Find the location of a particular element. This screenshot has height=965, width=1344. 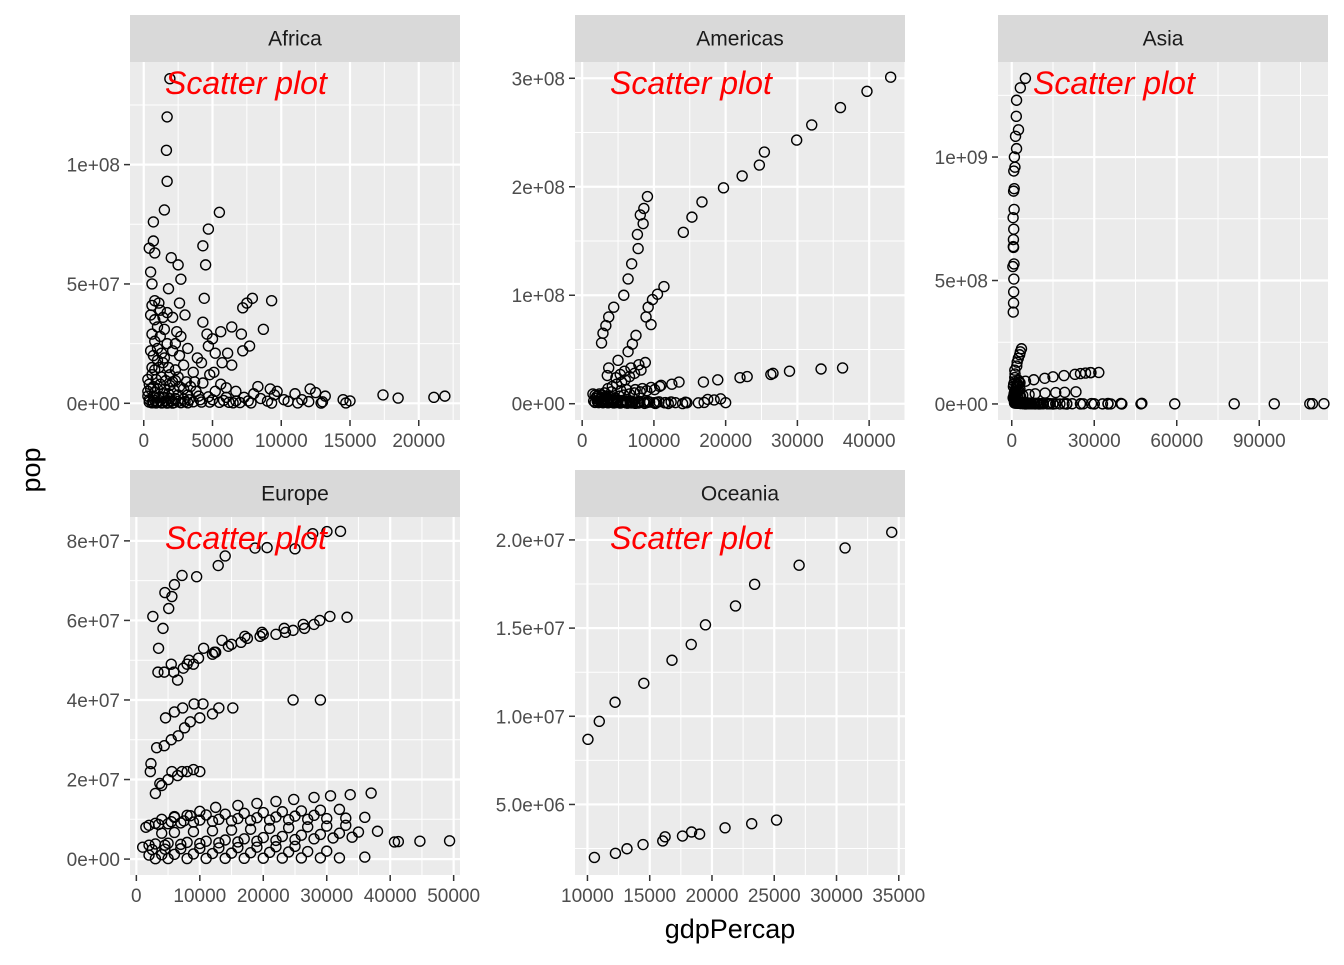

y-tick-label: 1.0e+07 is located at coordinates (530, 717).